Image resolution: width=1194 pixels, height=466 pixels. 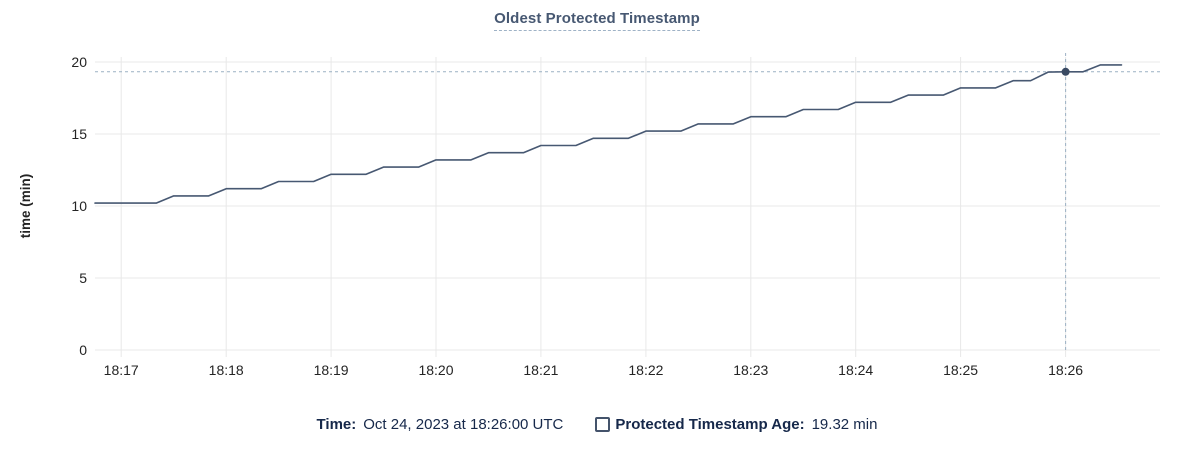 I want to click on y-axis-tick-label: 10, so click(x=79, y=206).